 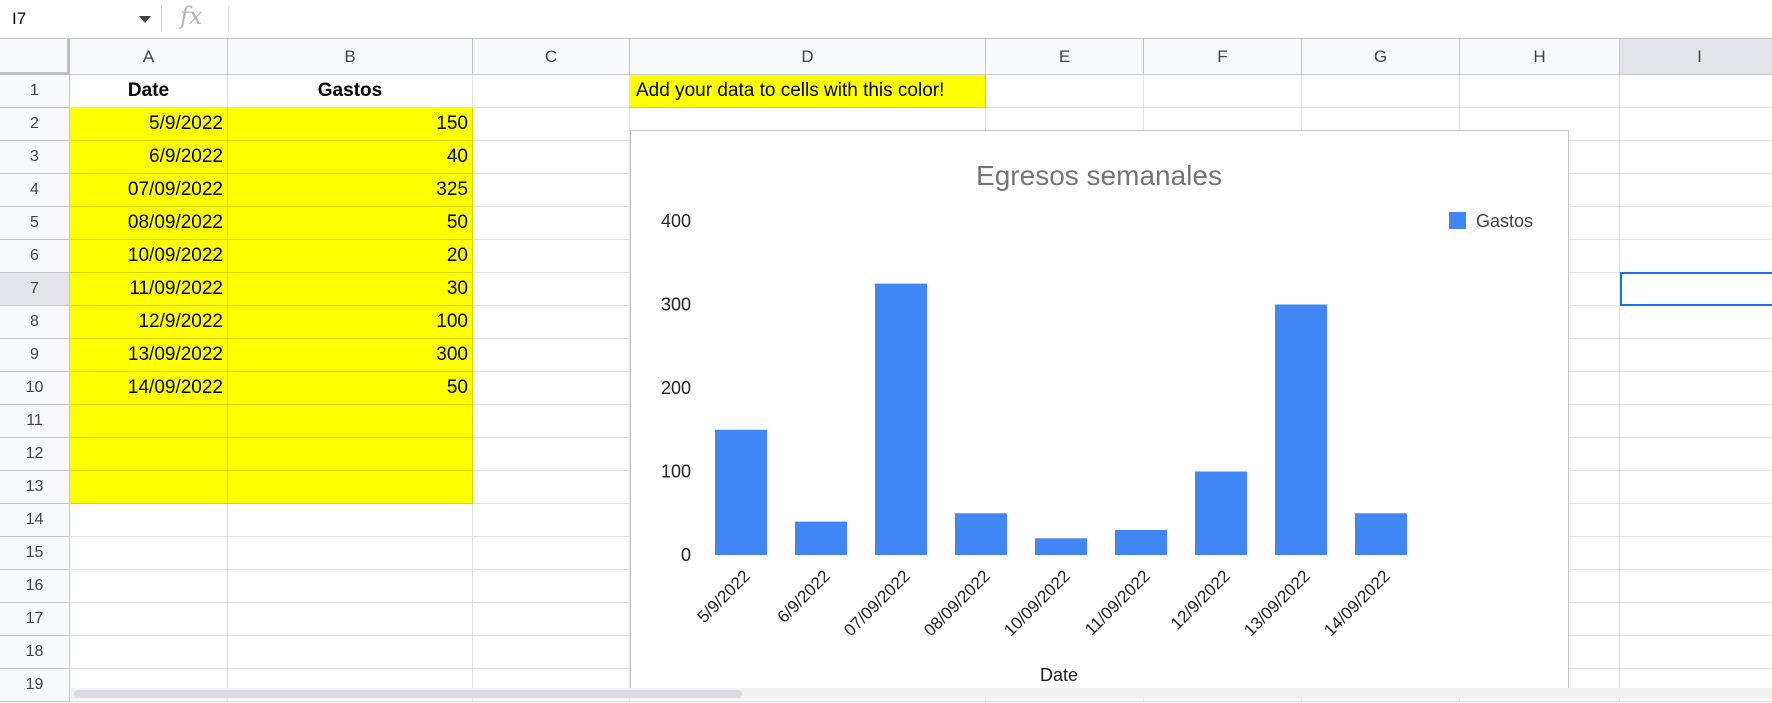 What do you see at coordinates (149, 124) in the screenshot?
I see `cell-a2: 5/9/2022` at bounding box center [149, 124].